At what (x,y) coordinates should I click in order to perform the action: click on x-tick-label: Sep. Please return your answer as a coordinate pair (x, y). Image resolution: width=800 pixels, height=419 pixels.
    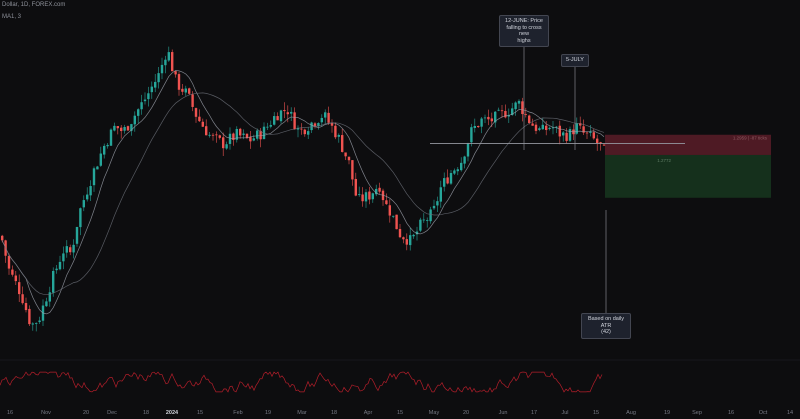
    Looking at the image, I should click on (697, 413).